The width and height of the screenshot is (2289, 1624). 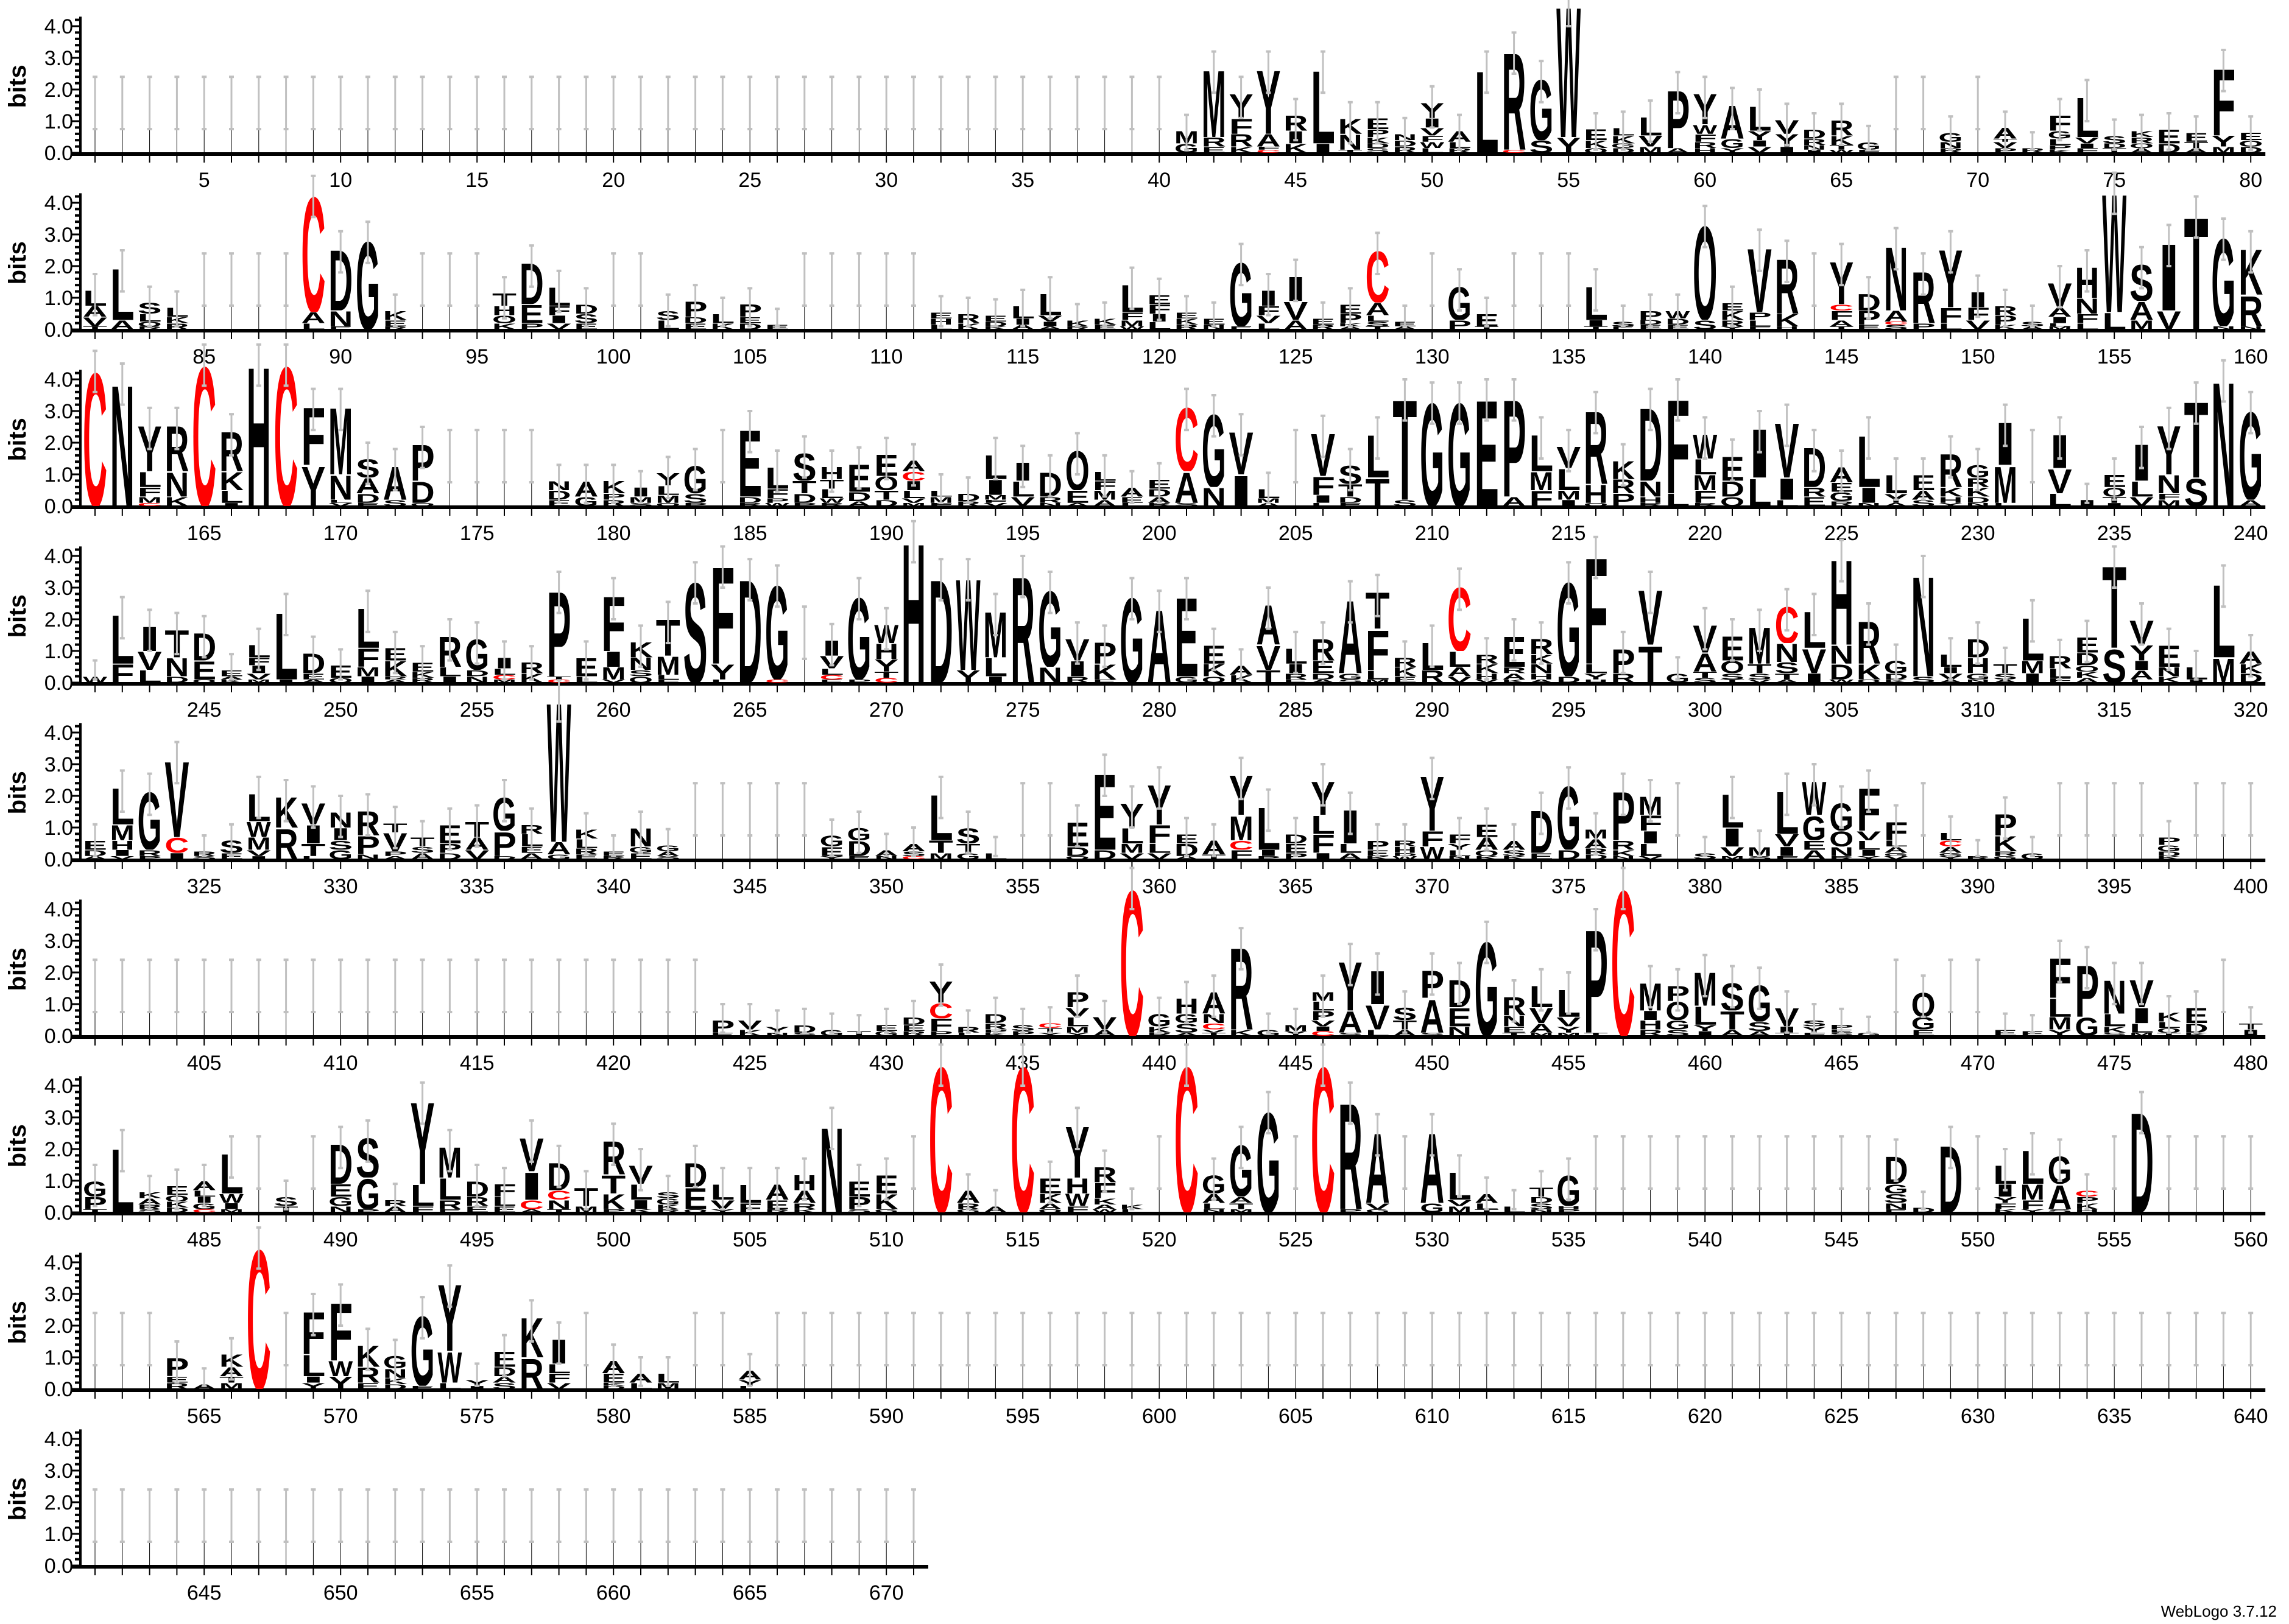 I want to click on y-tick-label: 3.0, so click(x=59, y=588).